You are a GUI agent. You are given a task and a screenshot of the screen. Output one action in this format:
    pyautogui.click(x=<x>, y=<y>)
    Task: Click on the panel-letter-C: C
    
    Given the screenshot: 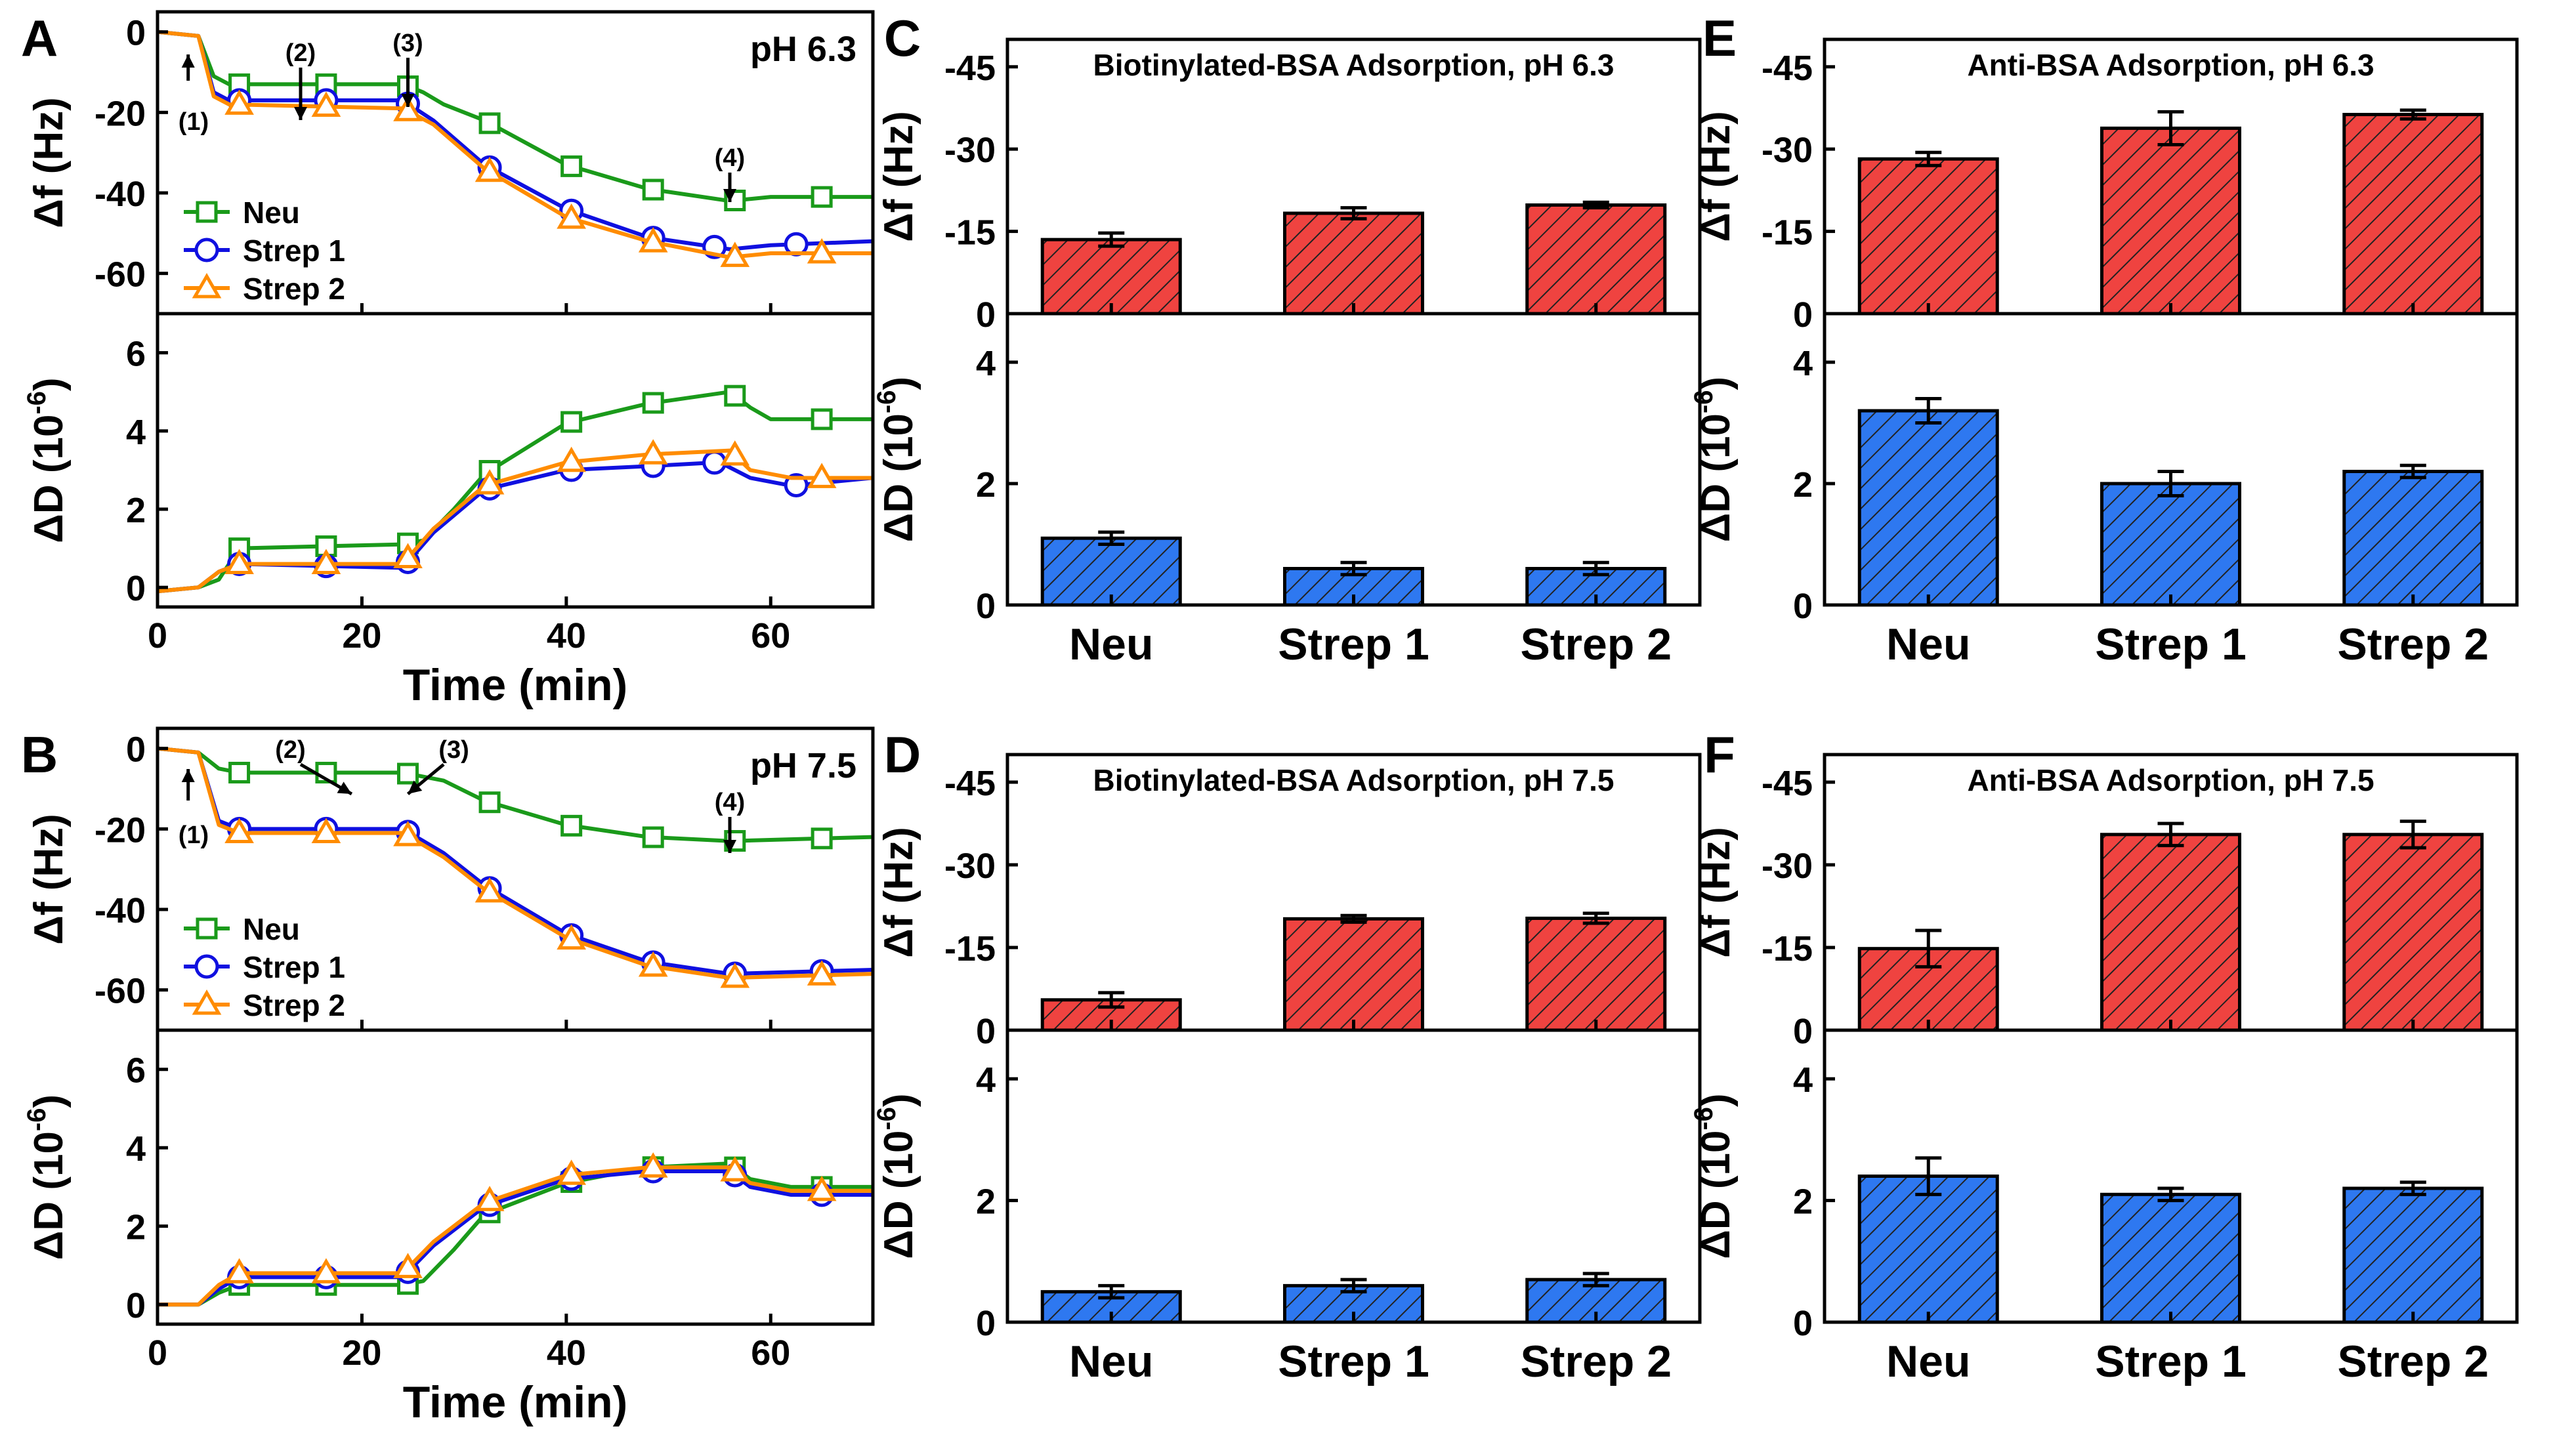 What is the action you would take?
    pyautogui.click(x=902, y=38)
    